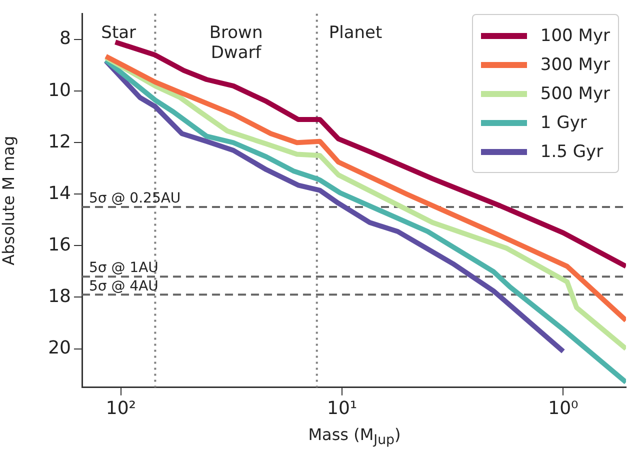 This screenshot has height=459, width=627. I want to click on x-tick-label: 10¹, so click(342, 408).